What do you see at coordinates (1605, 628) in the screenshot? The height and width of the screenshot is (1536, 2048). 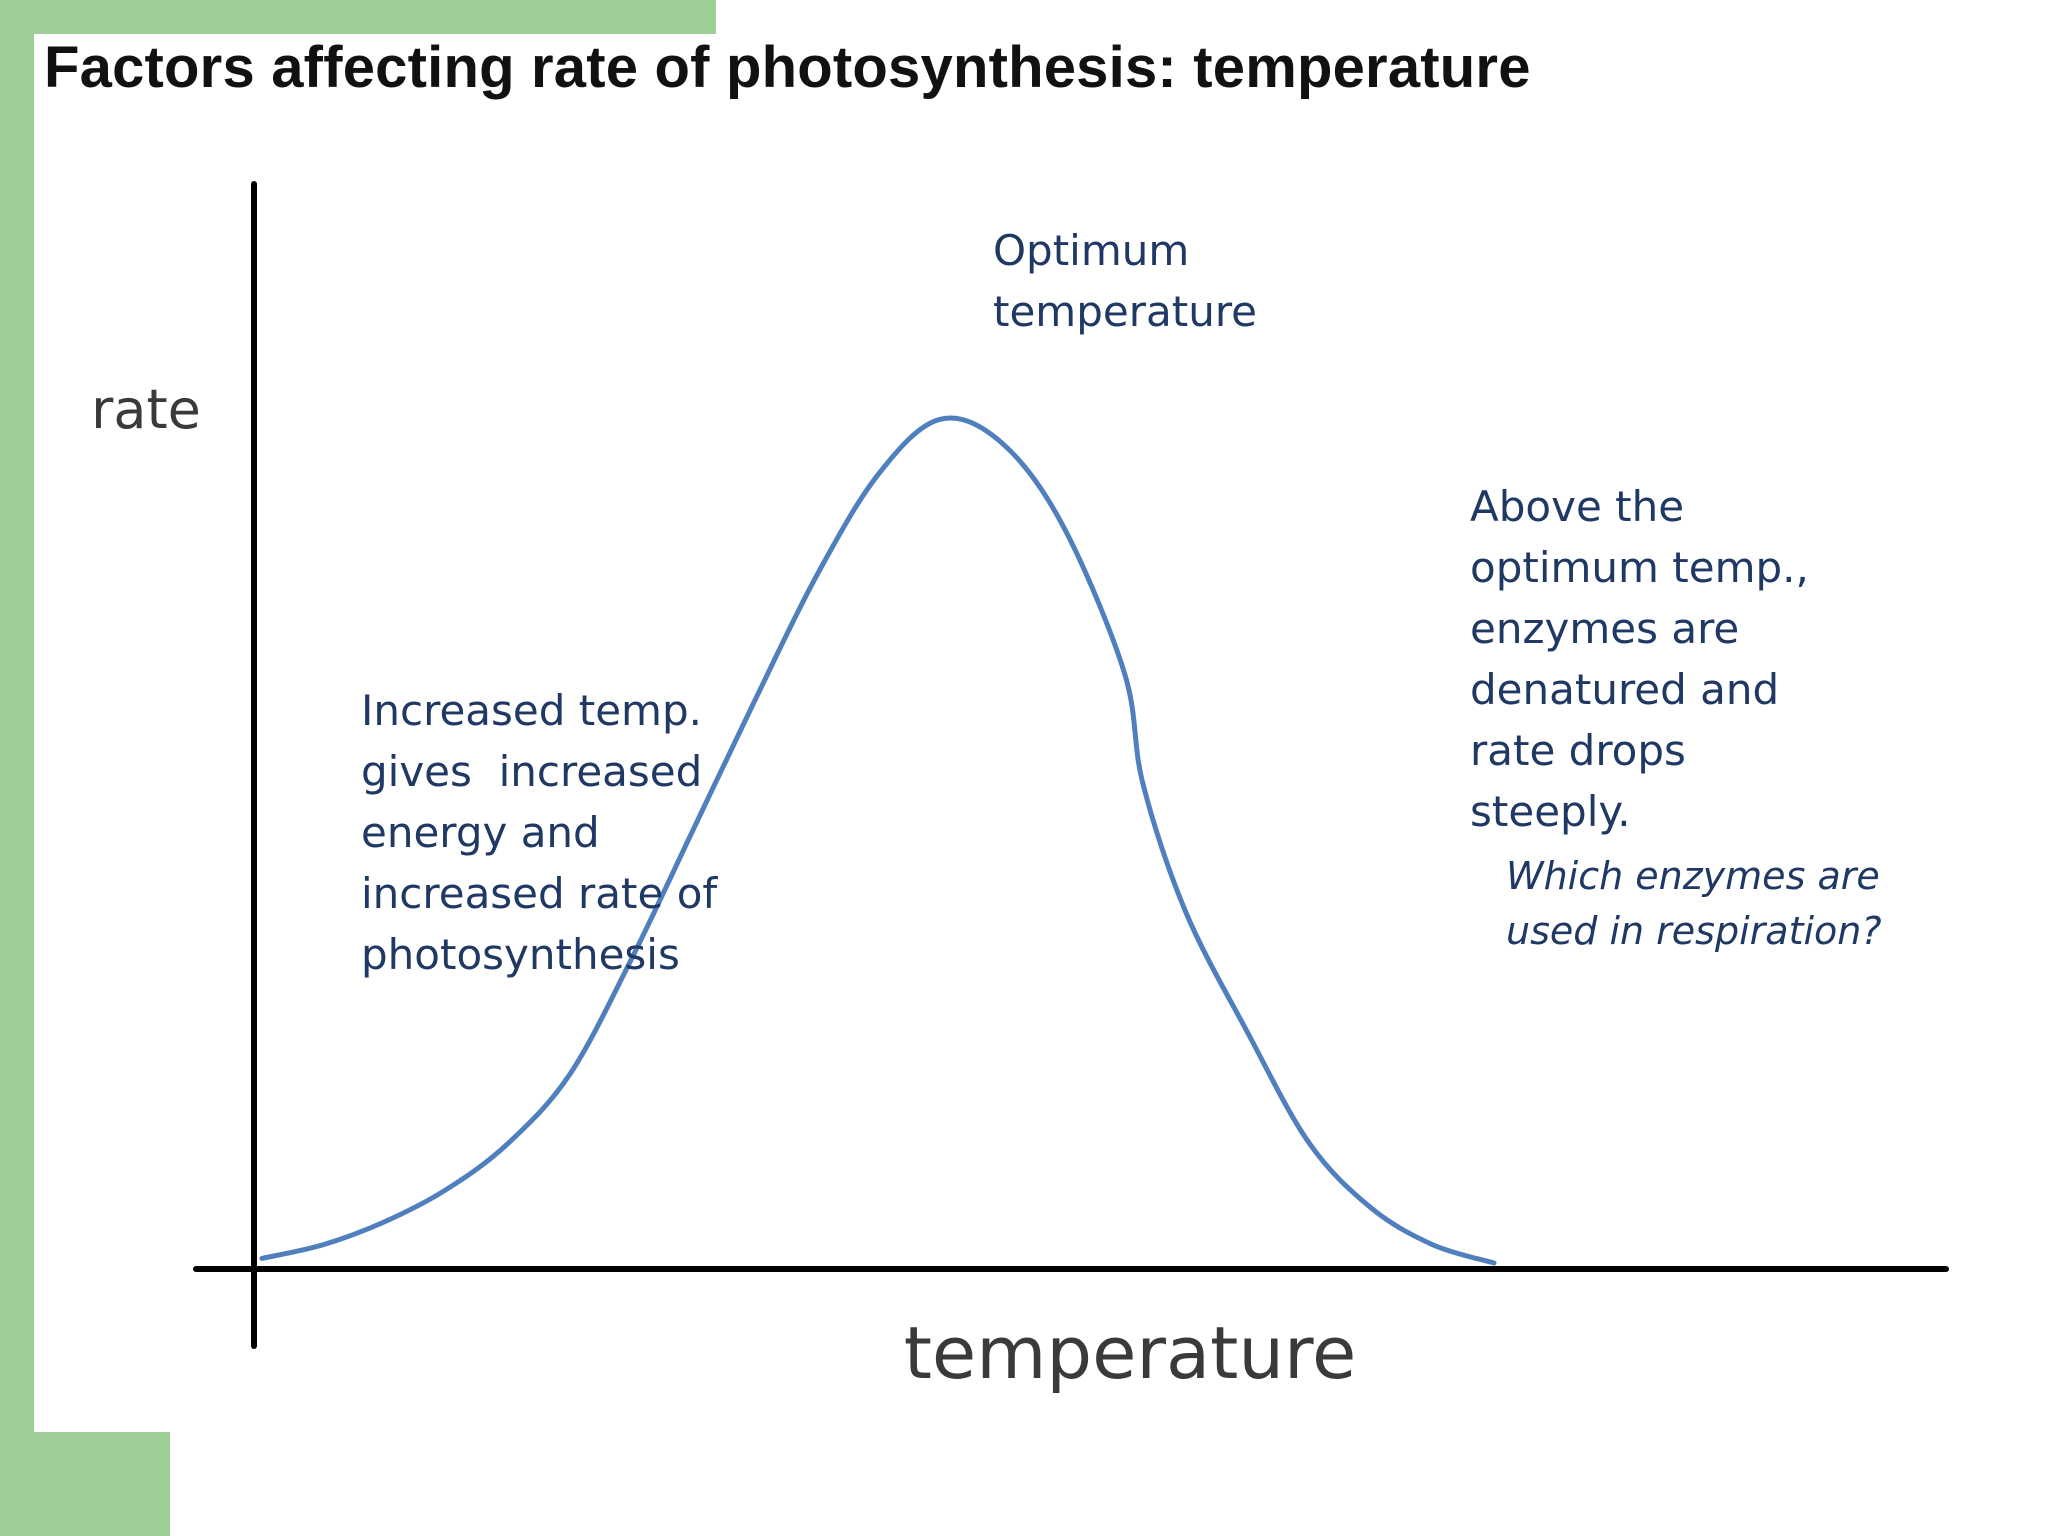 I see `annotation-falling-line: enzymes are` at bounding box center [1605, 628].